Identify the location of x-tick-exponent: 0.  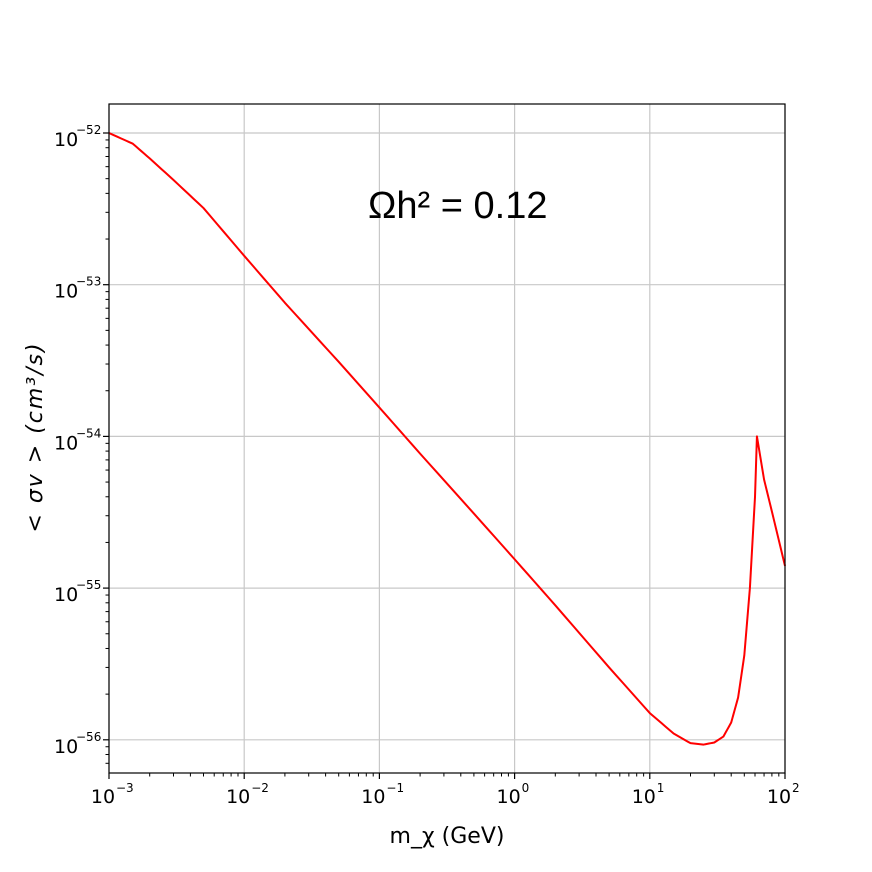
(526, 788).